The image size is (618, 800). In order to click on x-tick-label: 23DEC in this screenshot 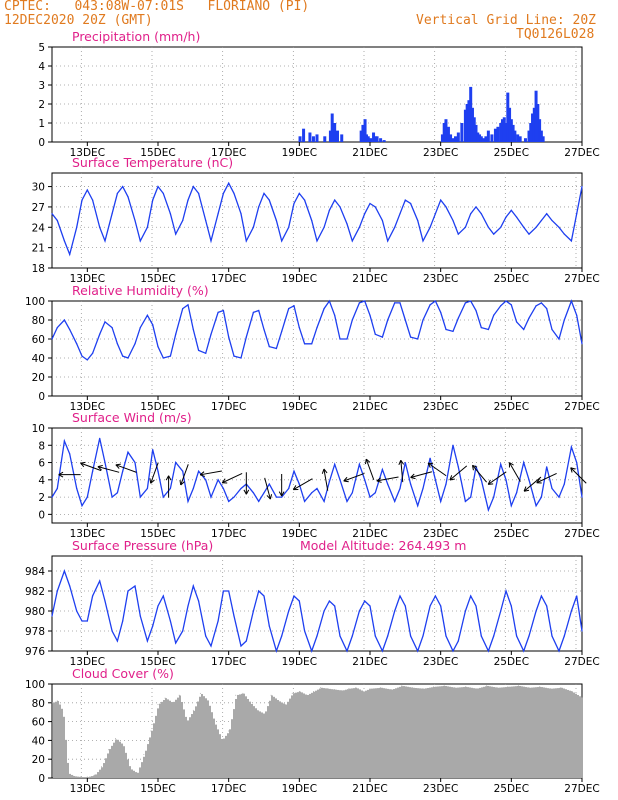, I will do `click(440, 789)`.